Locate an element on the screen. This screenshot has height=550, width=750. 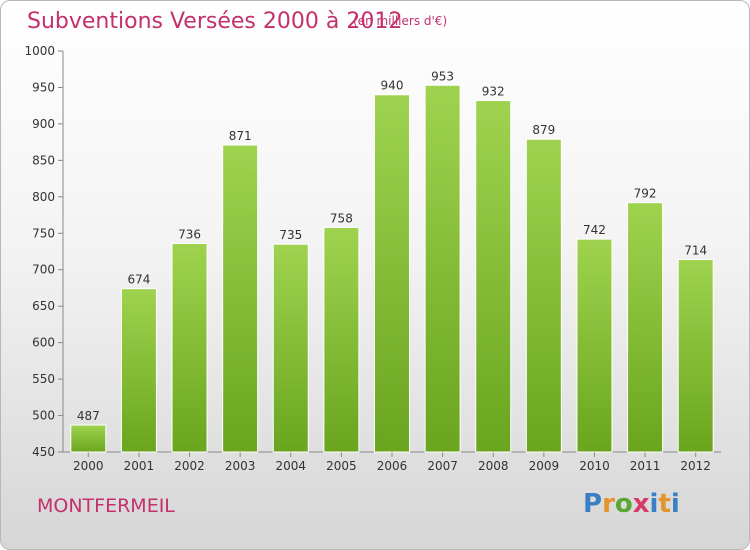
y-tick-label: 650 is located at coordinates (43, 306).